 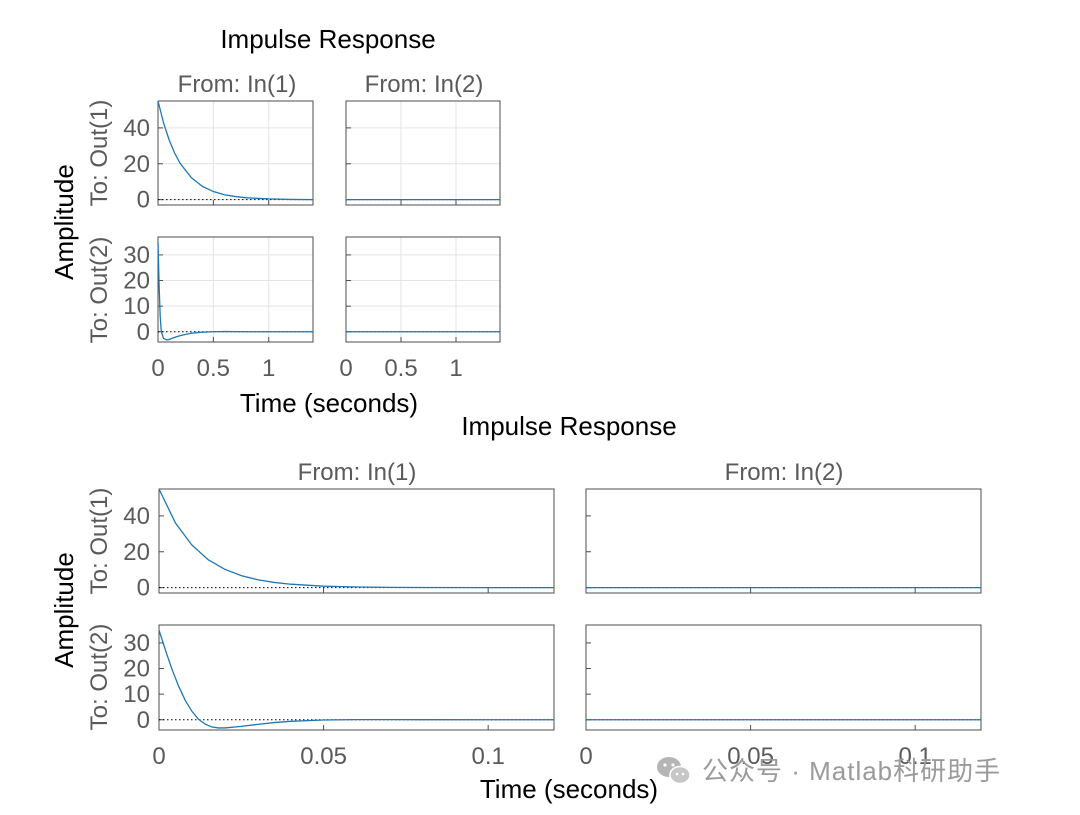 What do you see at coordinates (235, 150) in the screenshot?
I see `fig1-panel-r1c1-response-line` at bounding box center [235, 150].